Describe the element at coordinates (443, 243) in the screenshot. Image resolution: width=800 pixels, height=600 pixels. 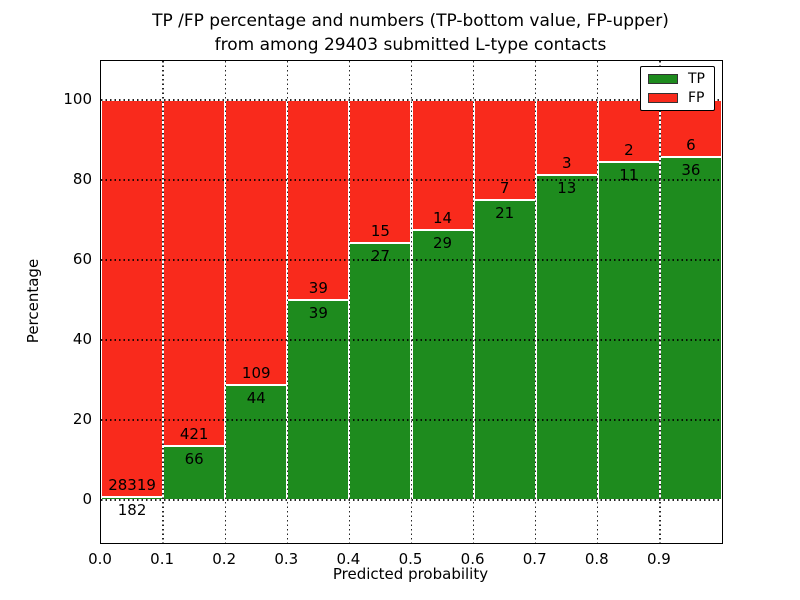
I see `bar-value-label-tp: 29` at that location.